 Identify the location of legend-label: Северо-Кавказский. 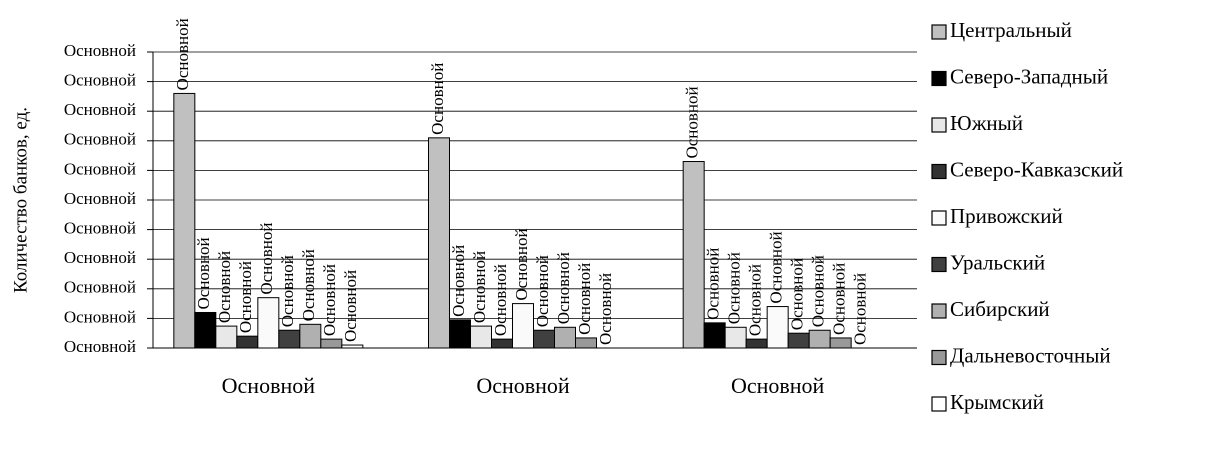
(1036, 169).